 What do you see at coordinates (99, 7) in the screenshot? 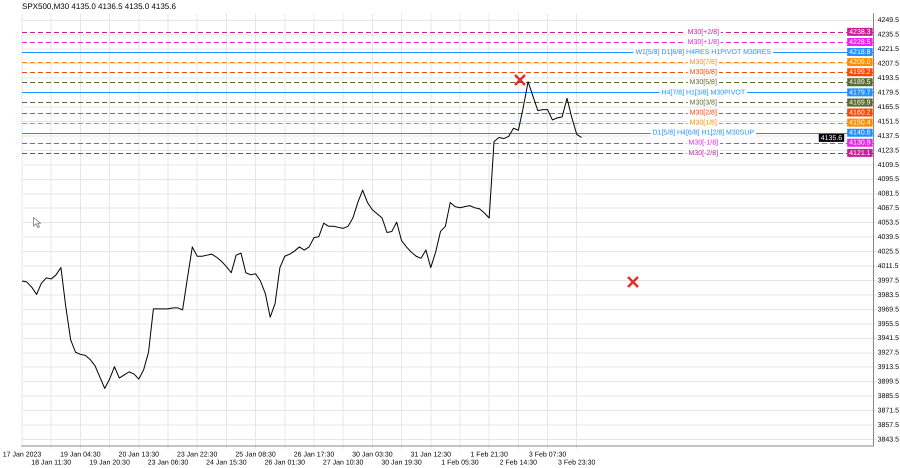
I see `chart-title: SPX500,M30 4135.0 4136.5 4135.0 4135.6` at bounding box center [99, 7].